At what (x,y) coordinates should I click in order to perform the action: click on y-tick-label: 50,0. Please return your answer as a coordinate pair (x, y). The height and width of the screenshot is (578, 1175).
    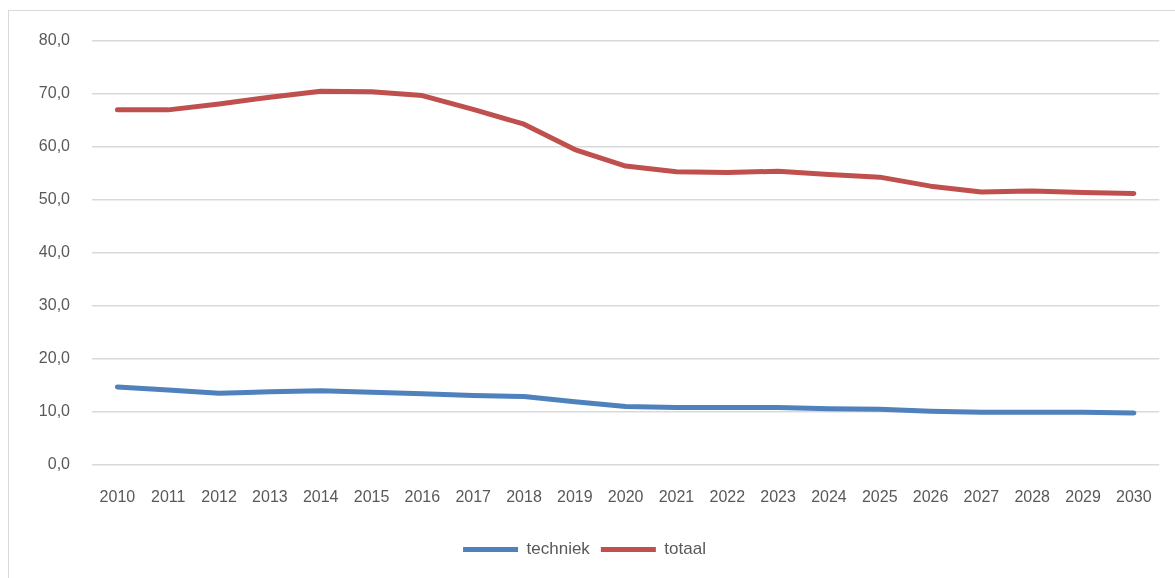
    Looking at the image, I should click on (54, 199).